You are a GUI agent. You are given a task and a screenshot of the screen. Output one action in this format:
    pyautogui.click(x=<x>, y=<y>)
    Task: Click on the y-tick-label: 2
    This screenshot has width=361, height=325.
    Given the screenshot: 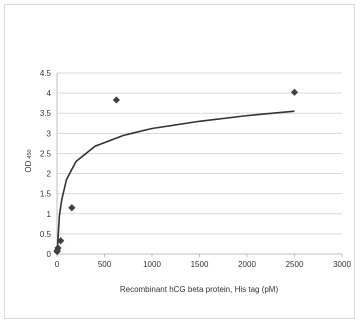 What is the action you would take?
    pyautogui.click(x=49, y=174)
    